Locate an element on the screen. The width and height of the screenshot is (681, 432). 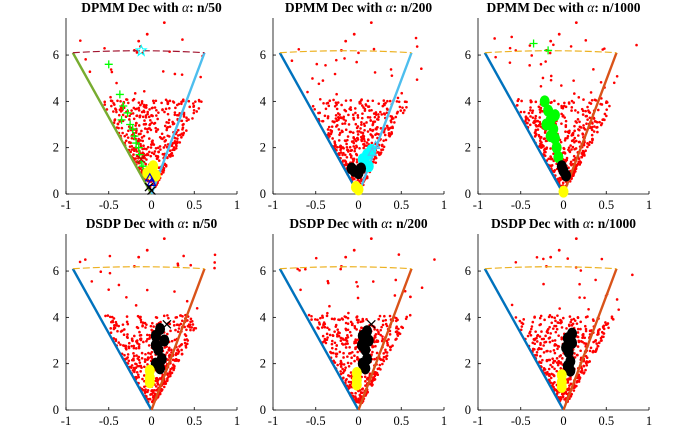
title-prefix: DSDP Dec with is located at coordinates (335, 223).